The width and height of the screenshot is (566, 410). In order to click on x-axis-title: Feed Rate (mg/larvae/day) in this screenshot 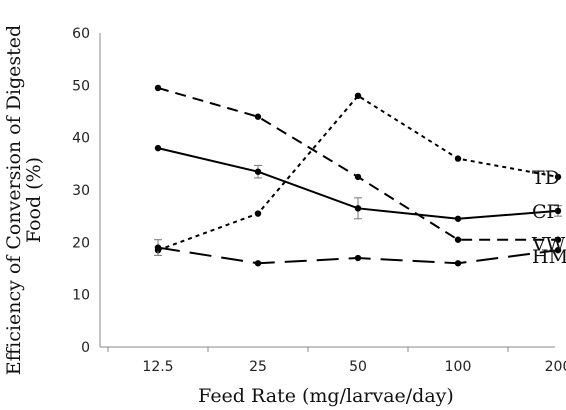, I will do `click(326, 396)`.